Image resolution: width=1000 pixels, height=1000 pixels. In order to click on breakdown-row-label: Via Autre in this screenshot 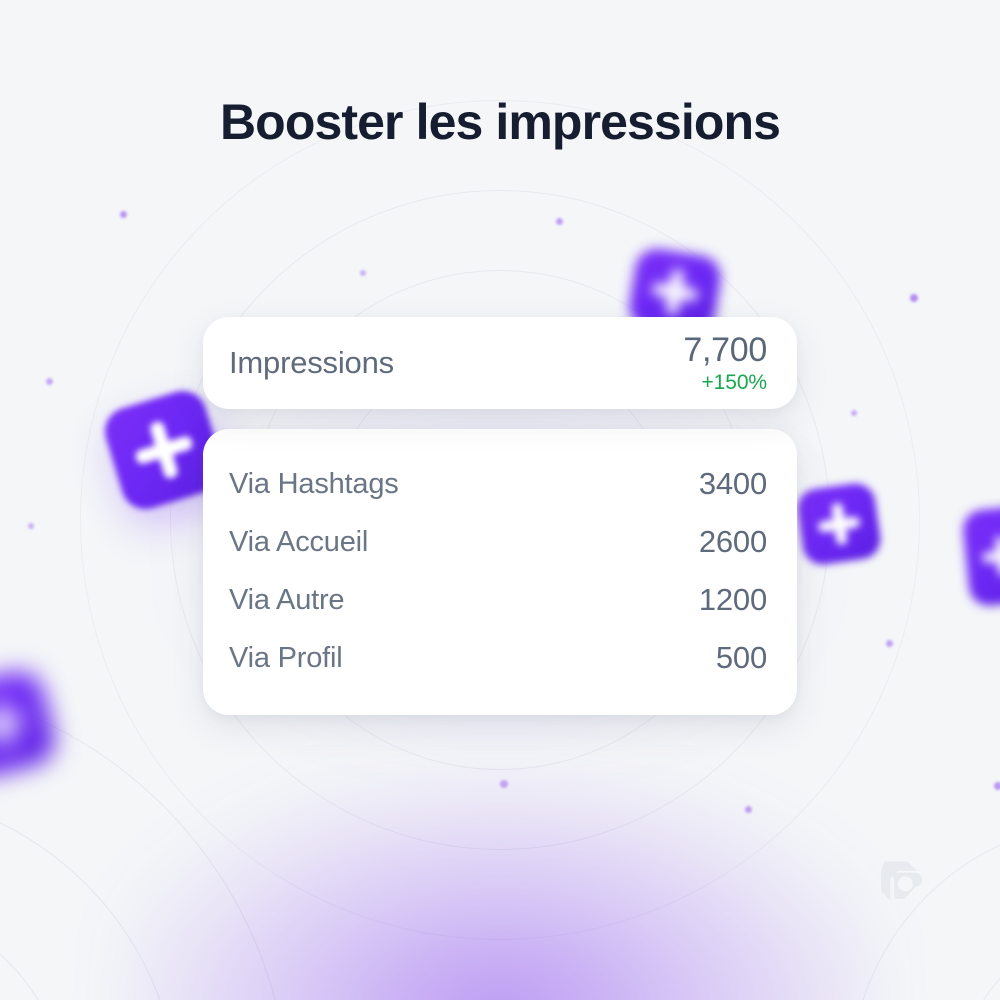, I will do `click(287, 599)`.